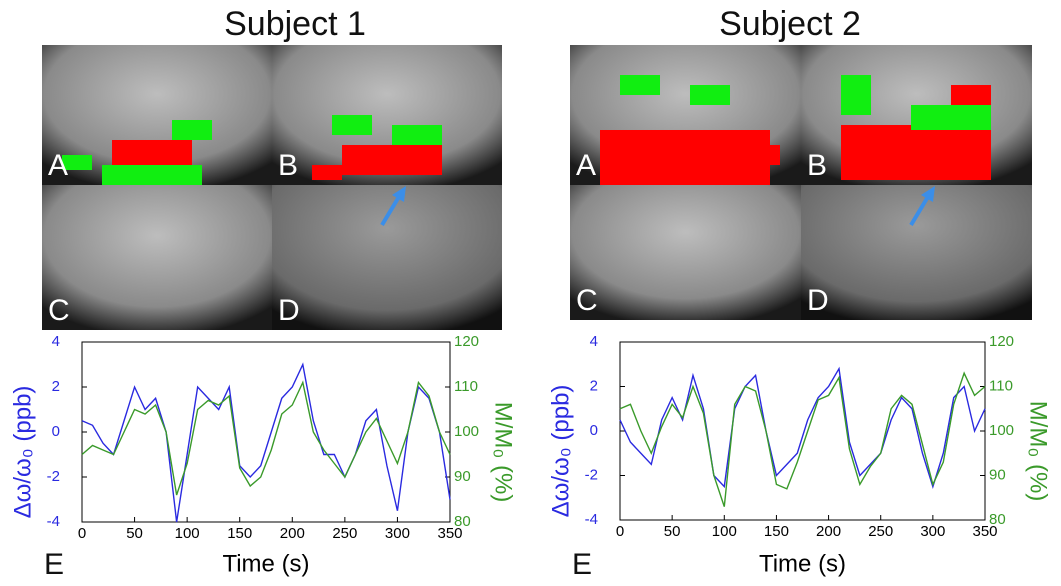  What do you see at coordinates (790, 24) in the screenshot?
I see `subject-title: Subject 2` at bounding box center [790, 24].